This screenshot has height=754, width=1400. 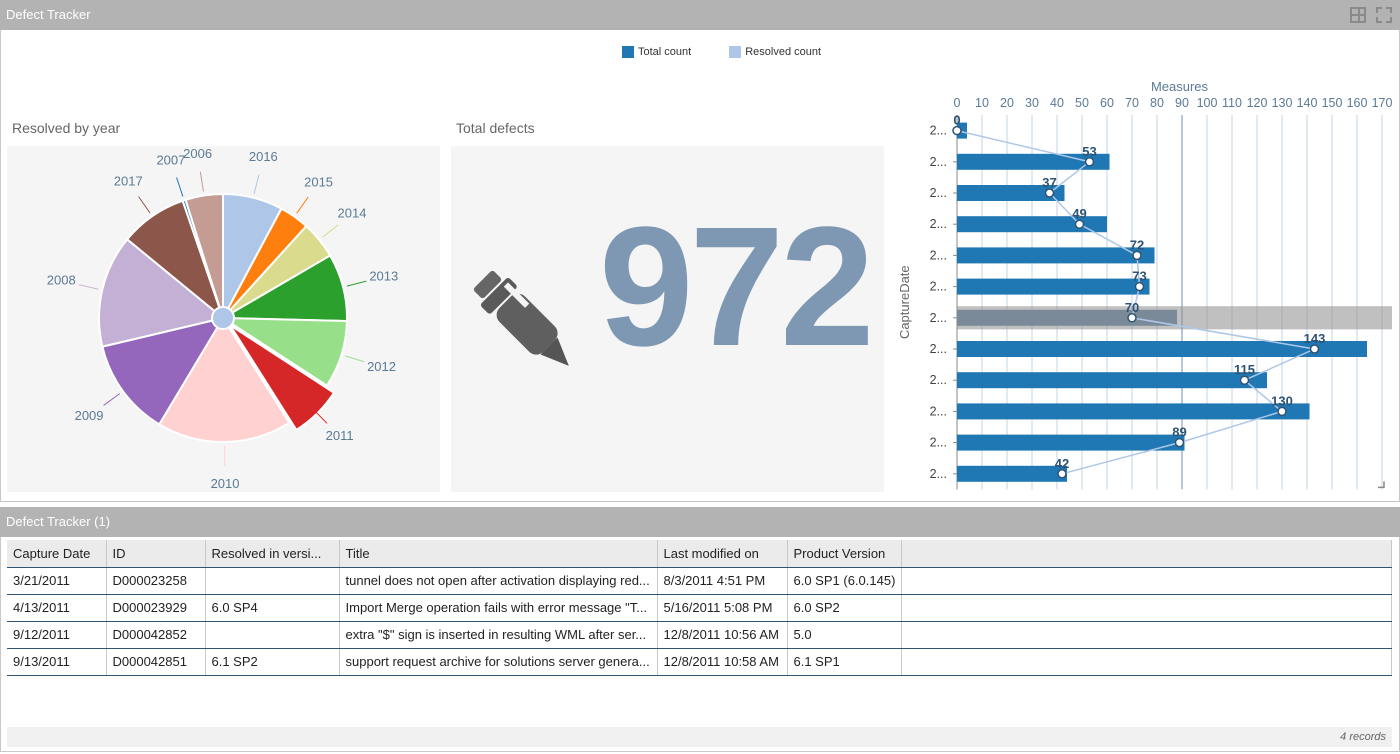 What do you see at coordinates (957, 103) in the screenshot?
I see `x-tick-label: 0` at bounding box center [957, 103].